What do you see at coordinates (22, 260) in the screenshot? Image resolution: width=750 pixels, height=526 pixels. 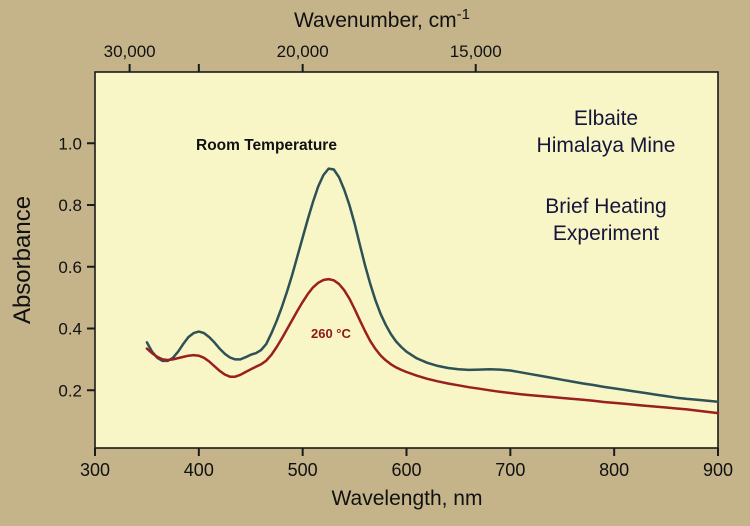 I see `left-axis-title: Absorbance` at bounding box center [22, 260].